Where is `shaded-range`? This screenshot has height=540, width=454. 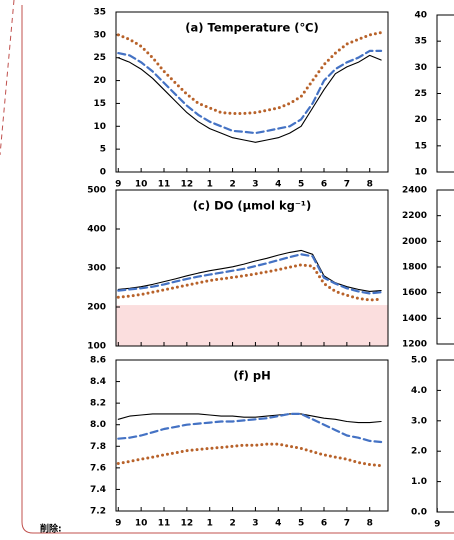
shaded-range is located at coordinates (252, 325).